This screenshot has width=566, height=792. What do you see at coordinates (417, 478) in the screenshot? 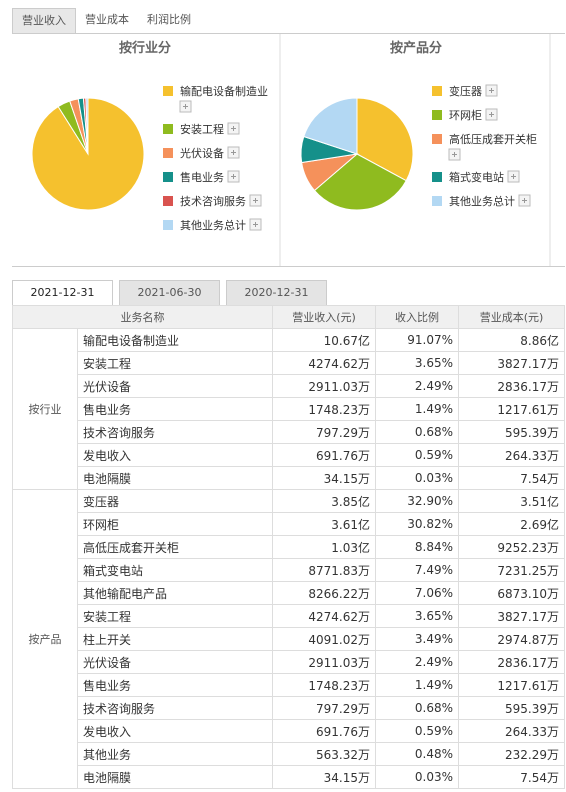
I see `value-cell: 0.03%` at bounding box center [417, 478].